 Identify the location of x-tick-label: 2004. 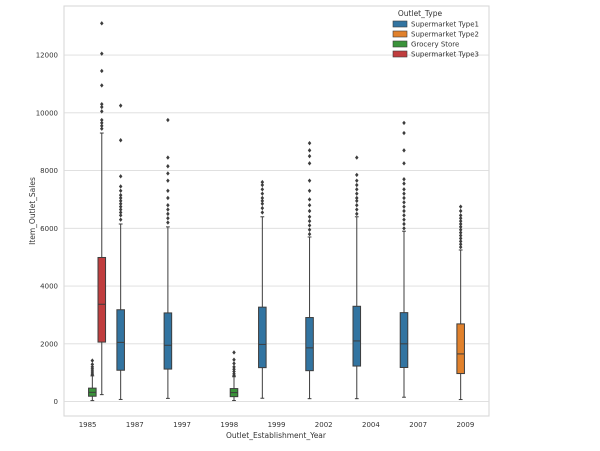
(371, 425).